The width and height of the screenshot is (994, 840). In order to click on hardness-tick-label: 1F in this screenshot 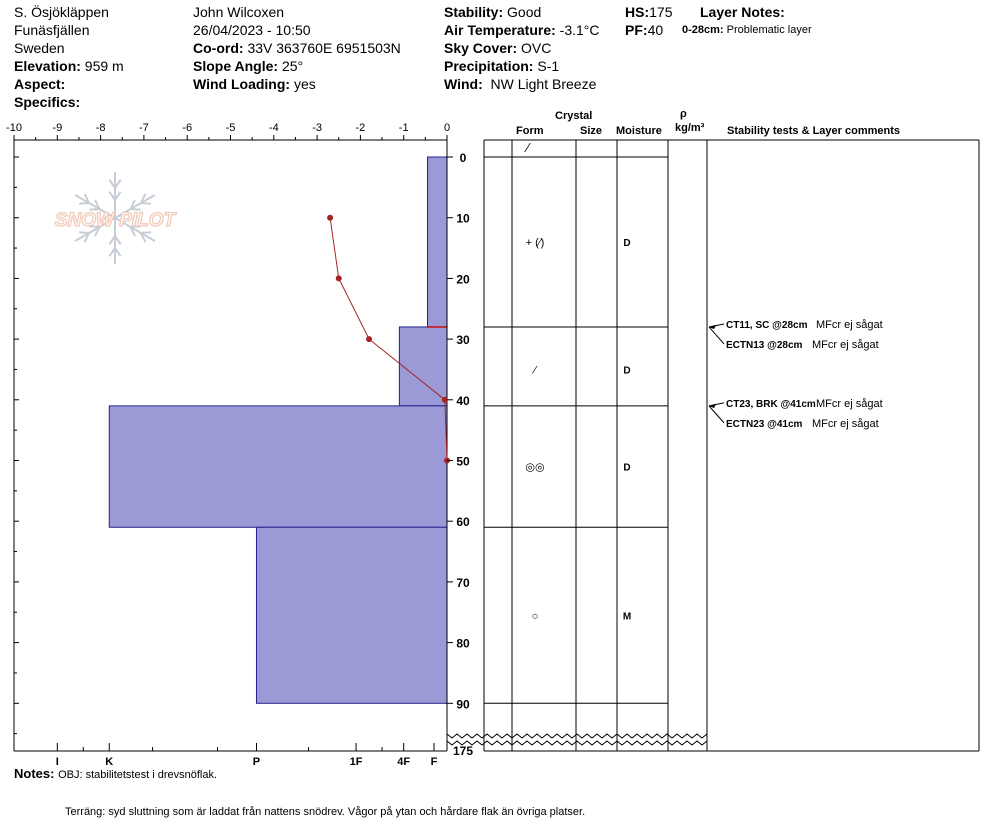, I will do `click(356, 762)`.